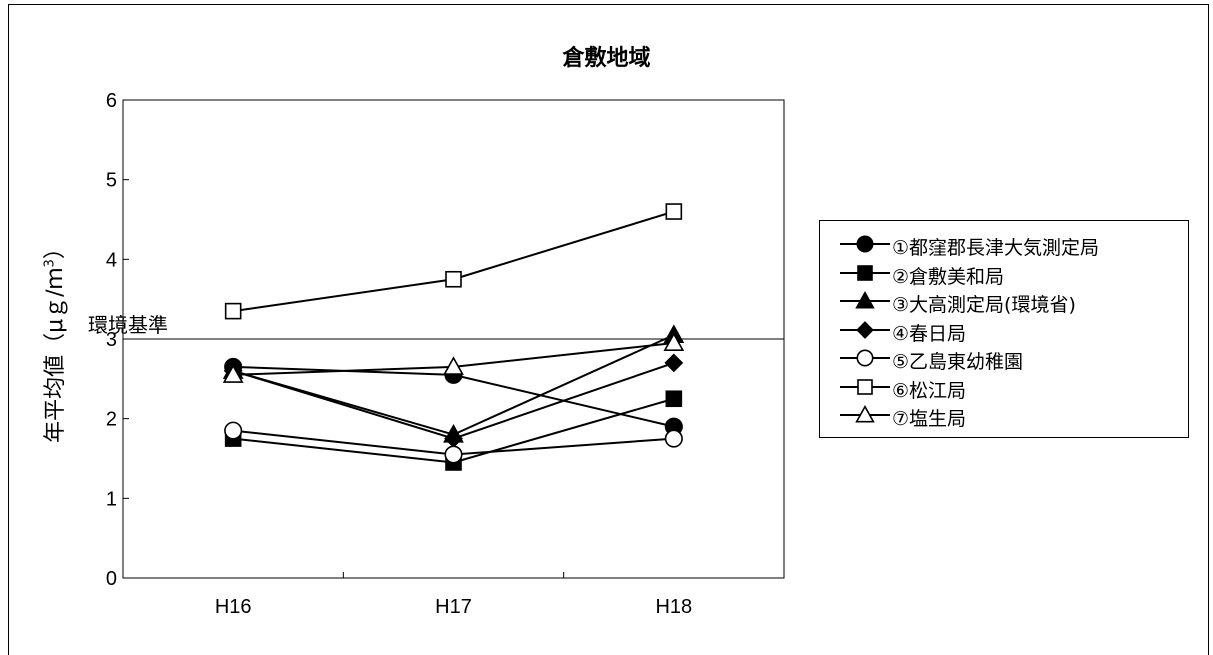 The height and width of the screenshot is (655, 1213). Describe the element at coordinates (948, 276) in the screenshot. I see `legend-label: ②倉敷美和局` at that location.